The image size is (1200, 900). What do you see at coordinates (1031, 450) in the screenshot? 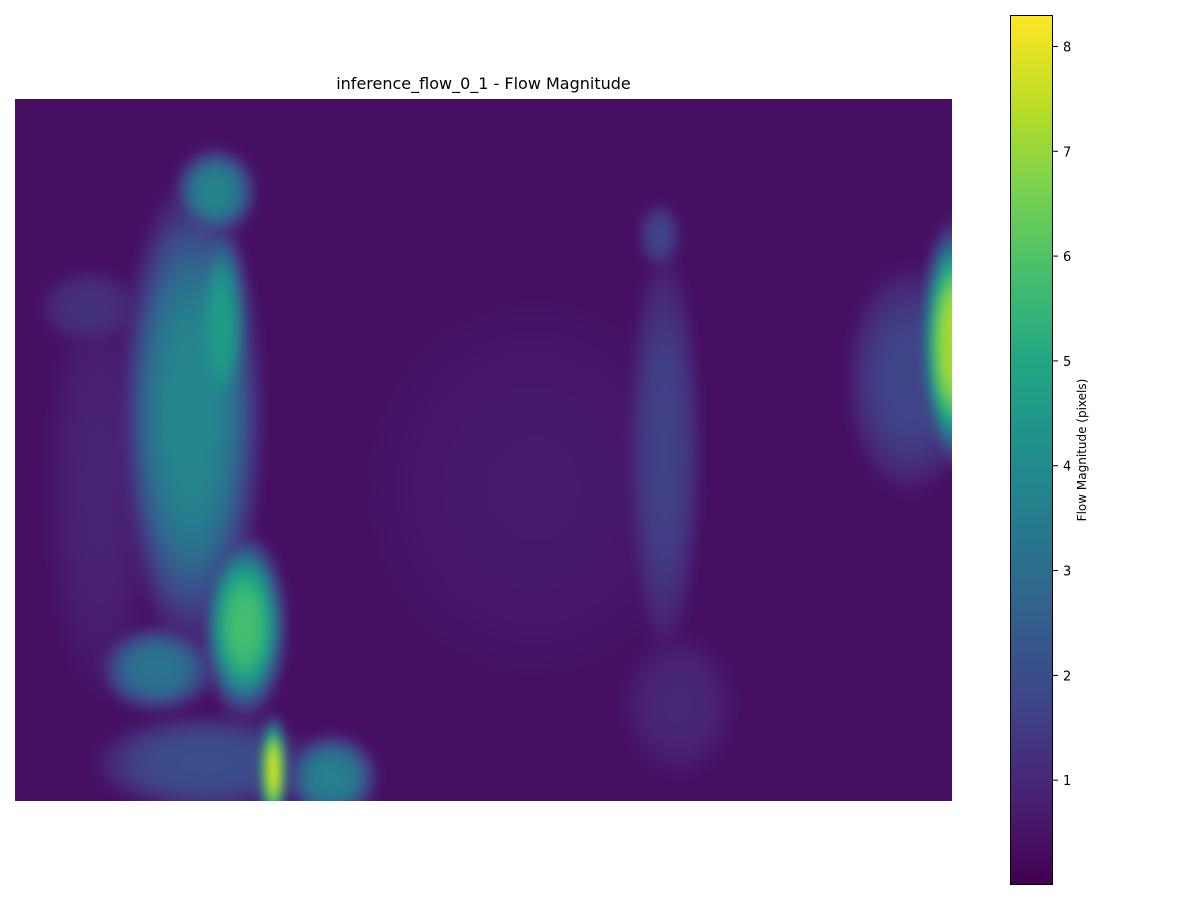
I see `colorbar-gradient` at bounding box center [1031, 450].